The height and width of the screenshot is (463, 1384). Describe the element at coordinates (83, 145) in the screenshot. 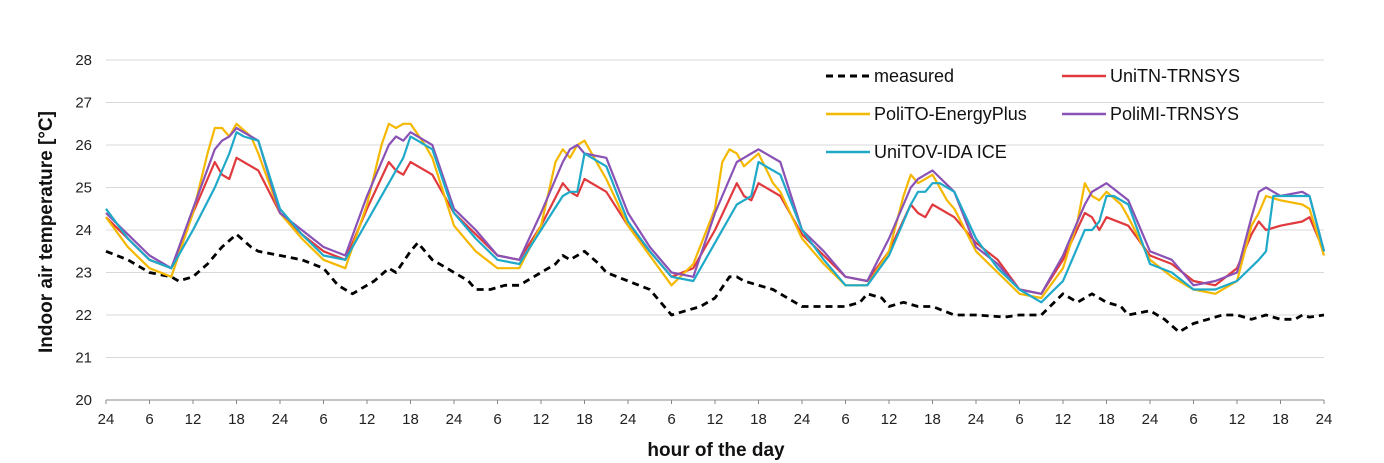

I see `y-tick-label: 26` at that location.